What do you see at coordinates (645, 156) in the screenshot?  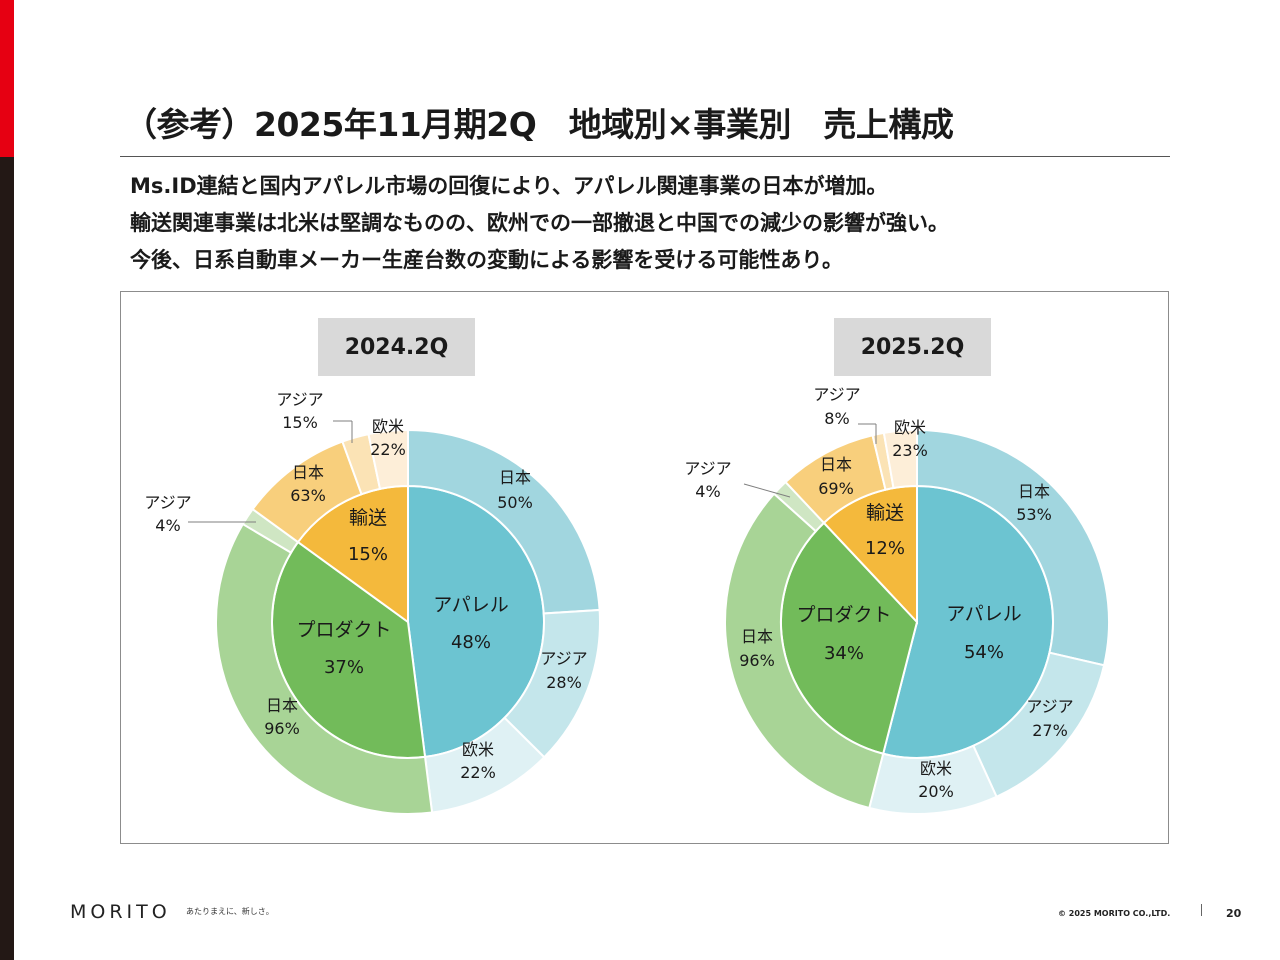 I see `title-divider` at bounding box center [645, 156].